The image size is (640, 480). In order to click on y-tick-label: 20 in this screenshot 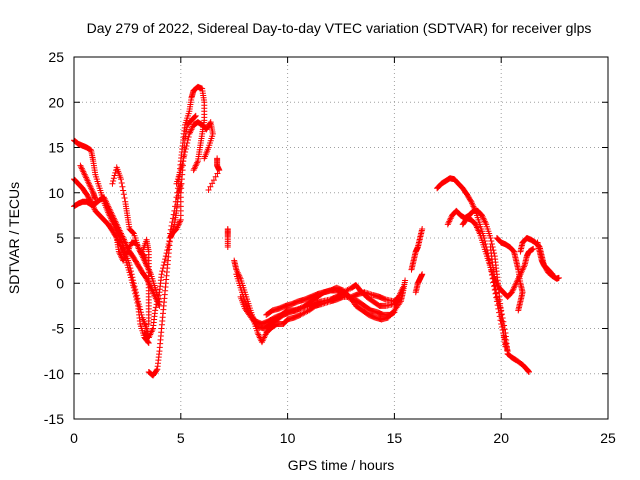, I will do `click(56, 102)`.